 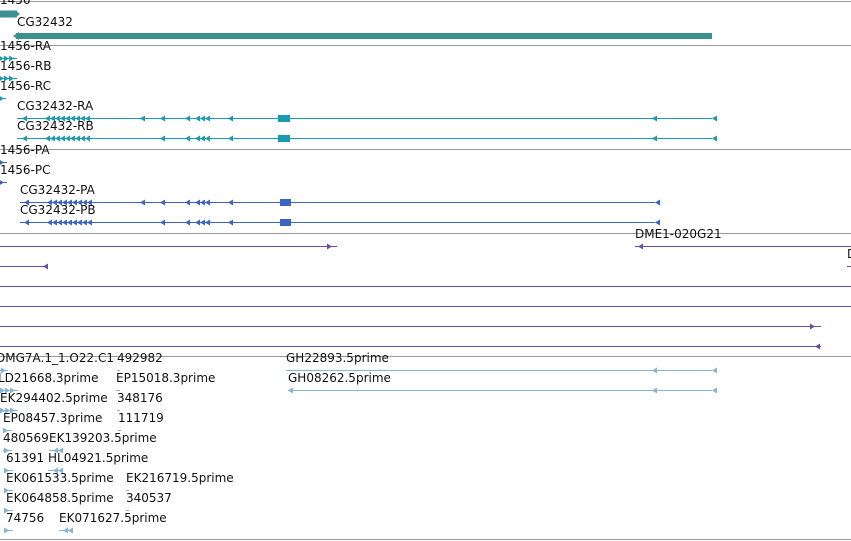 What do you see at coordinates (367, 110) in the screenshot?
I see `feature: CG32432-RA` at bounding box center [367, 110].